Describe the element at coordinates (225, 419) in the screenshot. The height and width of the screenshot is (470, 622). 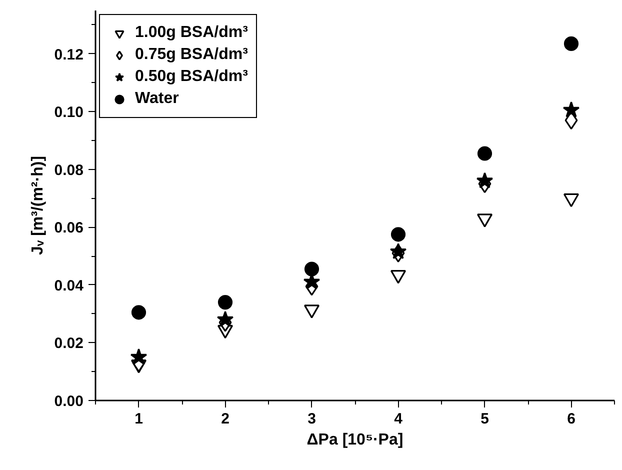
I see `x-tick-label: 2` at that location.